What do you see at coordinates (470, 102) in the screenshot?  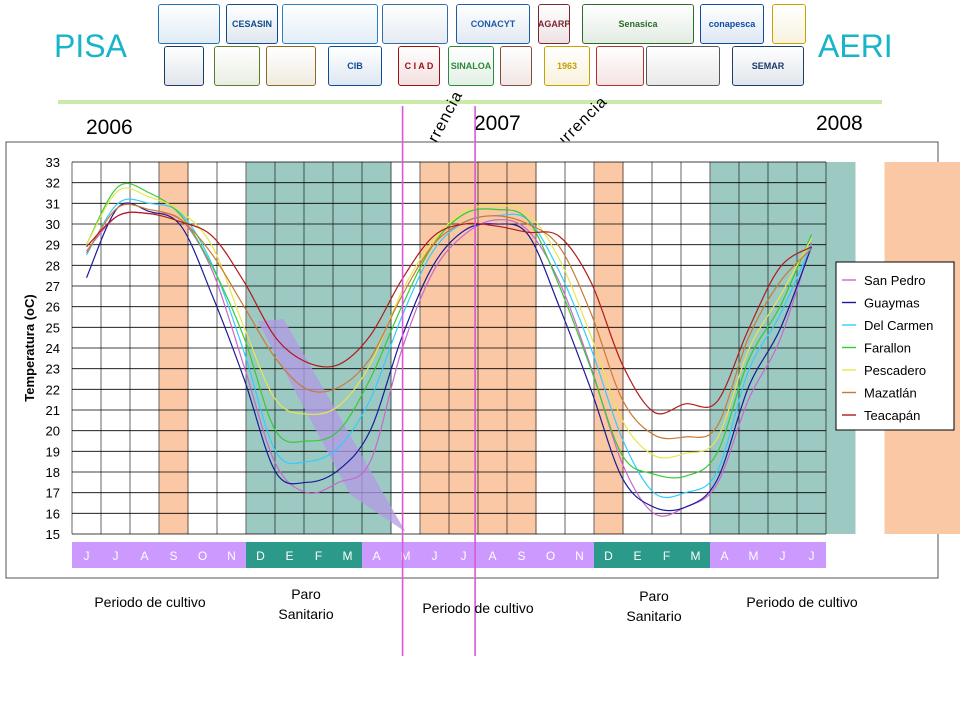 I see `header-divider` at bounding box center [470, 102].